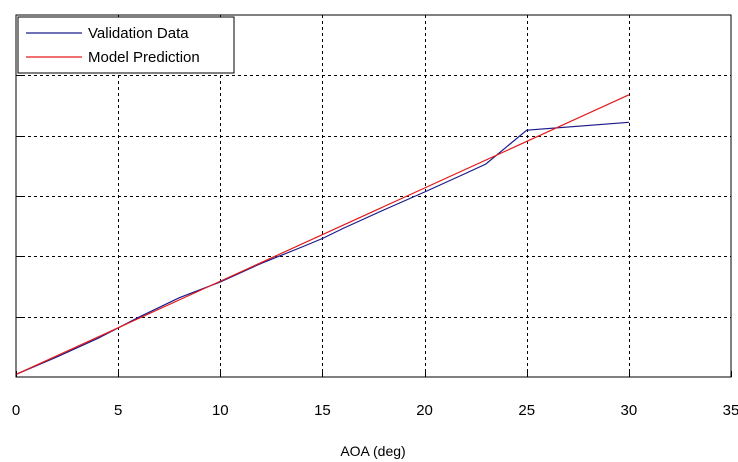 The height and width of the screenshot is (462, 738). What do you see at coordinates (375, 395) in the screenshot?
I see `x-ticks: 0 5 10 15 20 25 30 35` at bounding box center [375, 395].